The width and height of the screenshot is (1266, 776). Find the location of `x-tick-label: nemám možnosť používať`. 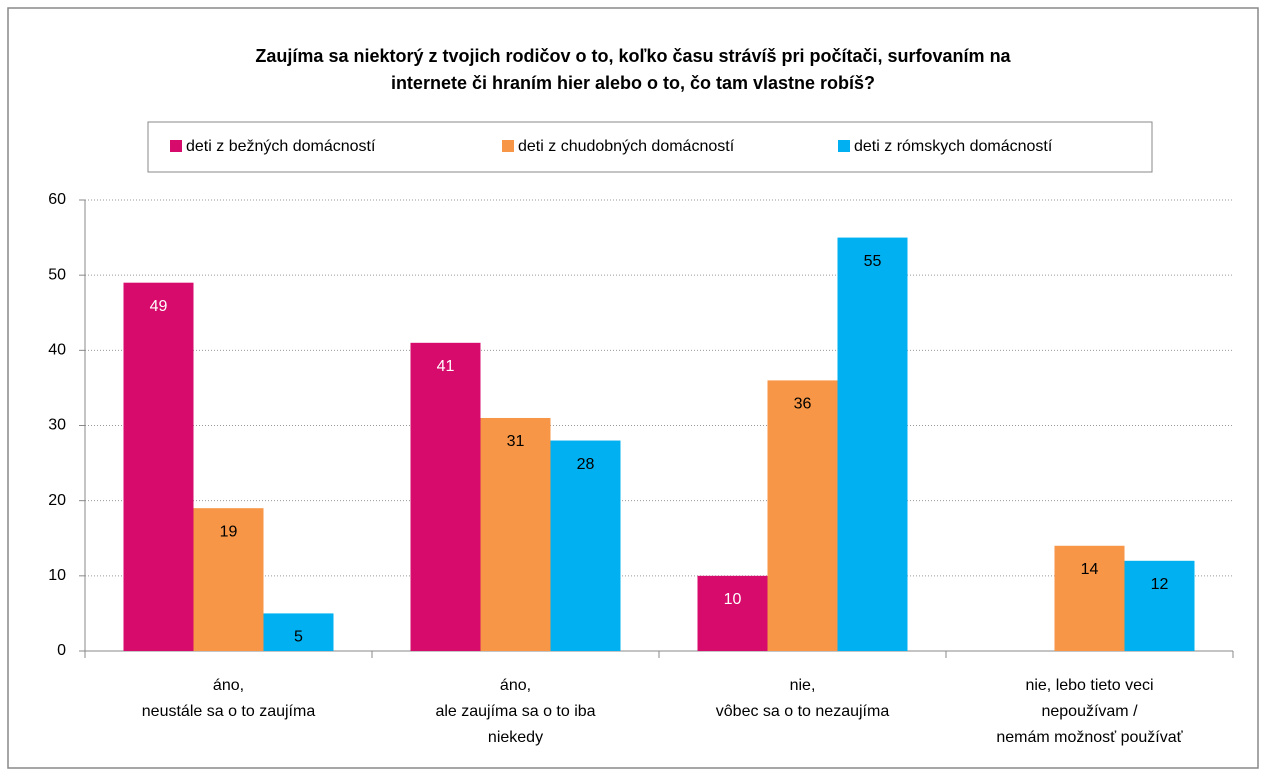

x-tick-label: nemám možnosť používať is located at coordinates (1089, 737).